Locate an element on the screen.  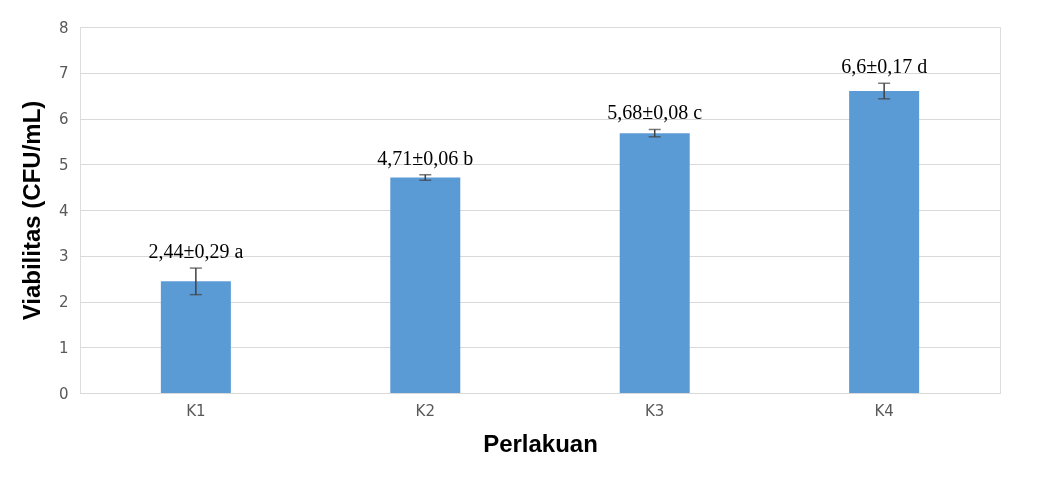
y-tick-label: 3 is located at coordinates (63, 256).